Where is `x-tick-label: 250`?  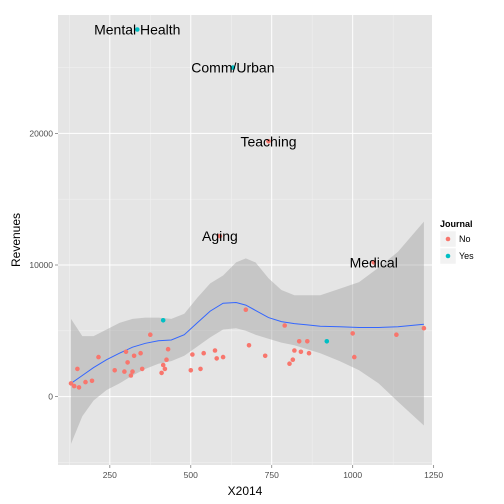 x-tick-label: 250 is located at coordinates (110, 475).